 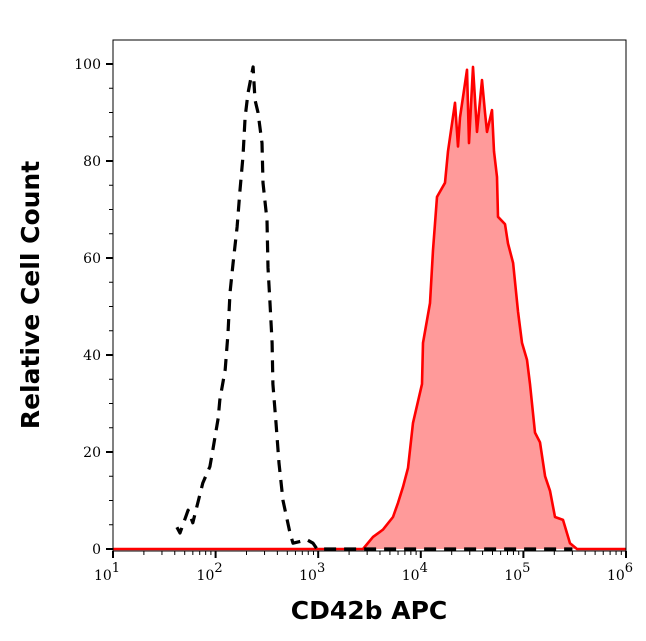 What do you see at coordinates (321, 568) in the screenshot?
I see `x-tick-exponent: 3` at bounding box center [321, 568].